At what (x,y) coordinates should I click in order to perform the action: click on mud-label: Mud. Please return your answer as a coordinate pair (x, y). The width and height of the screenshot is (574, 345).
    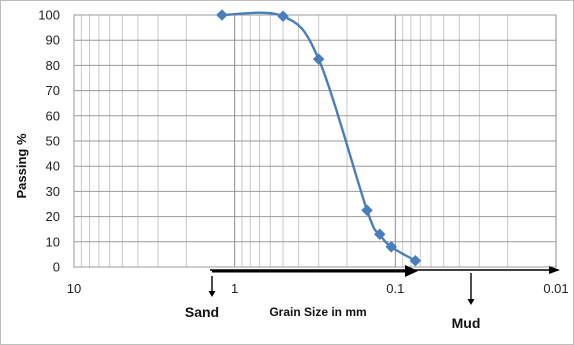
    Looking at the image, I should click on (466, 323).